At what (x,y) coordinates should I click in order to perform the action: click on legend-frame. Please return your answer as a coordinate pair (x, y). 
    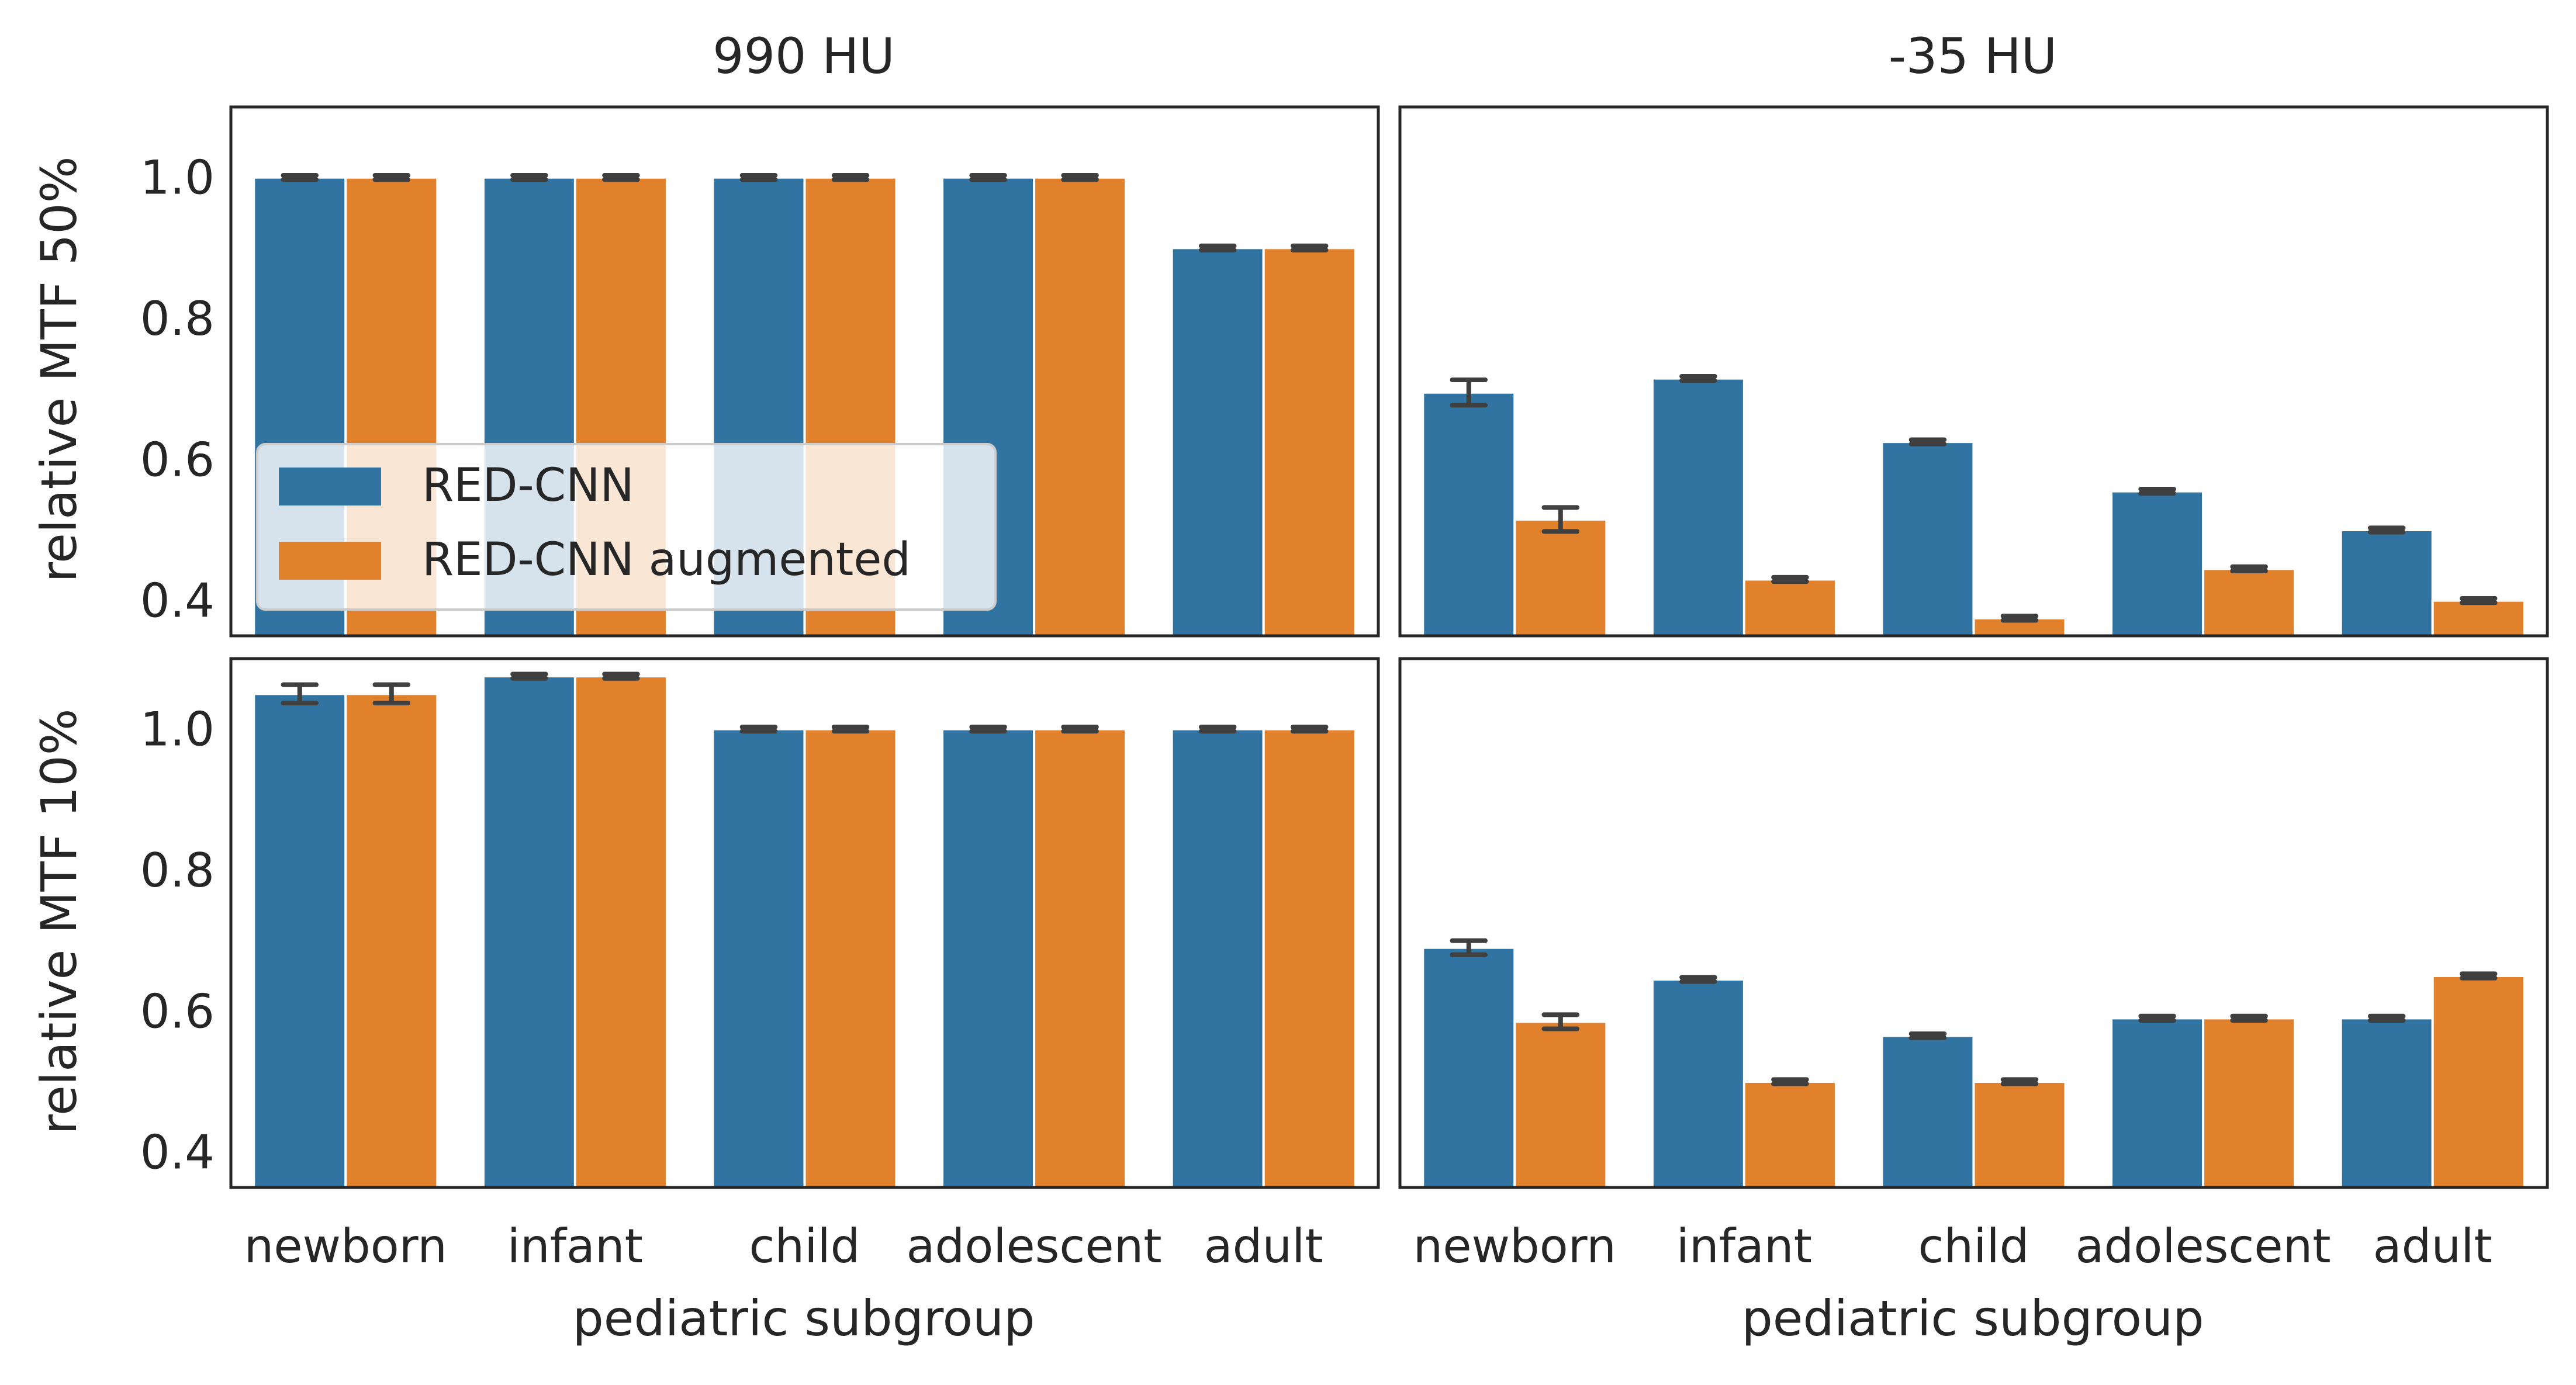
    Looking at the image, I should click on (627, 527).